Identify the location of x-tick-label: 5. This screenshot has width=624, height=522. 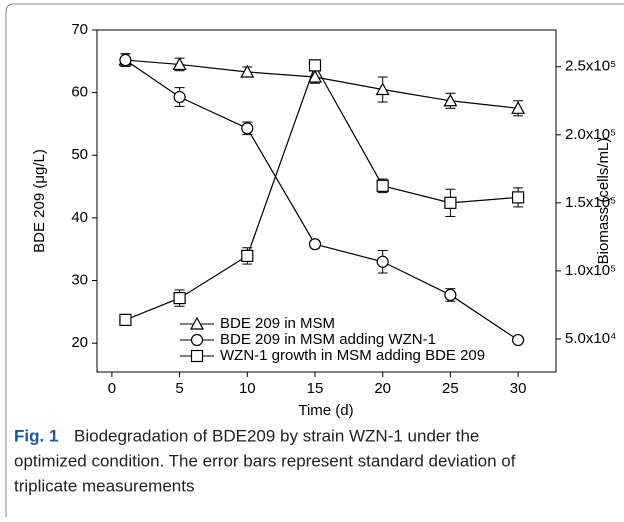
(179, 388).